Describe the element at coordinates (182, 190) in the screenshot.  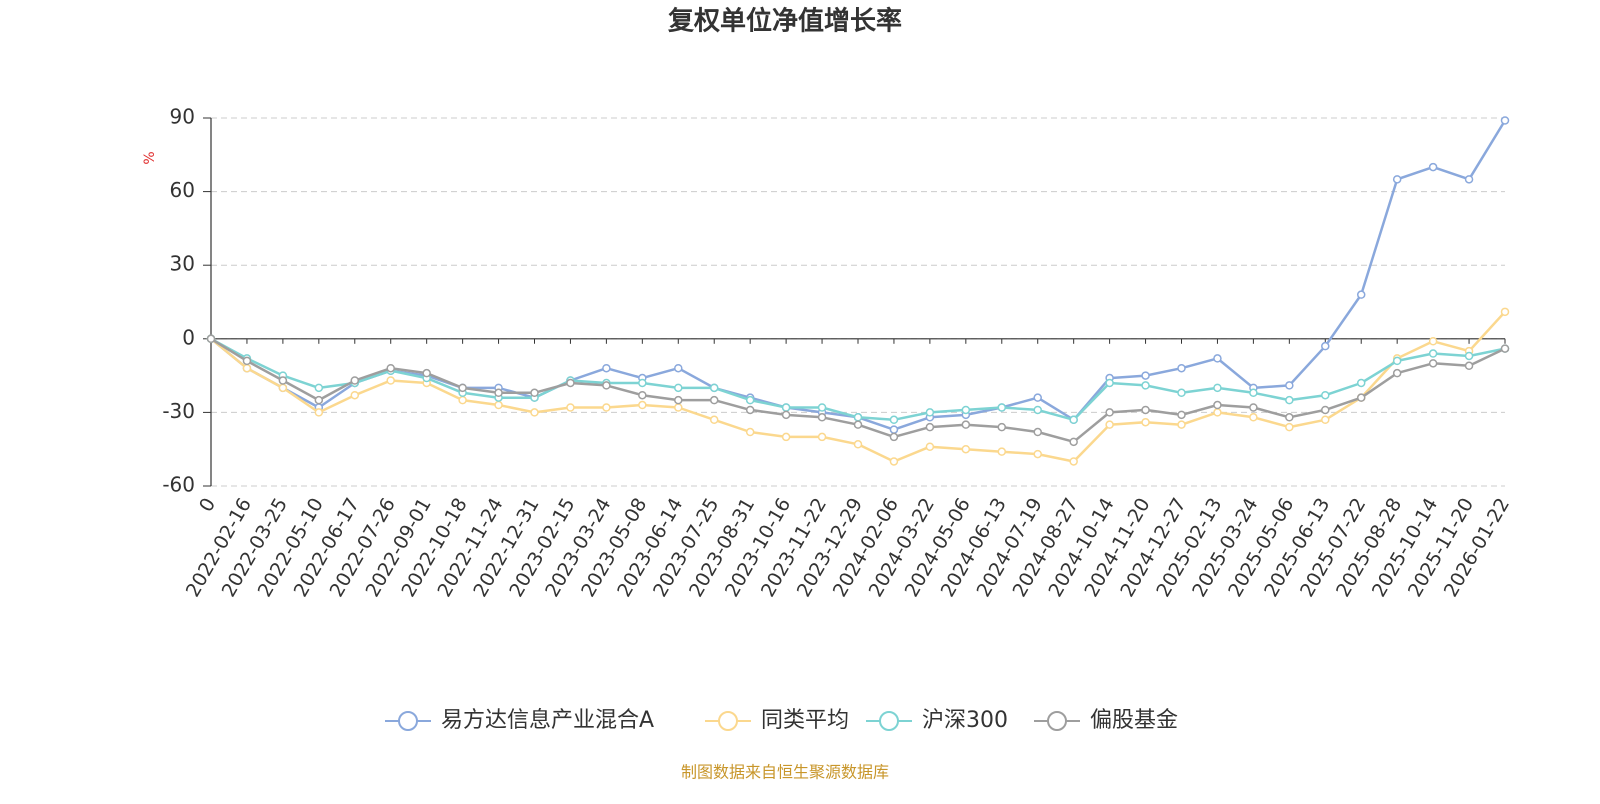
I see `y-tick-label: 60` at that location.